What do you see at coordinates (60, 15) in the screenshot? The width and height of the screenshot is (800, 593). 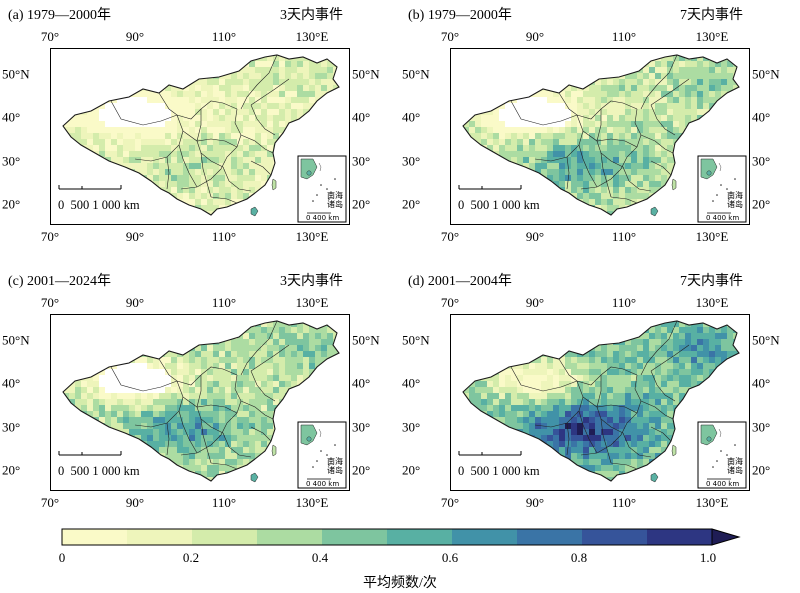 I see `panel-title: (a) 1979—2000年` at bounding box center [60, 15].